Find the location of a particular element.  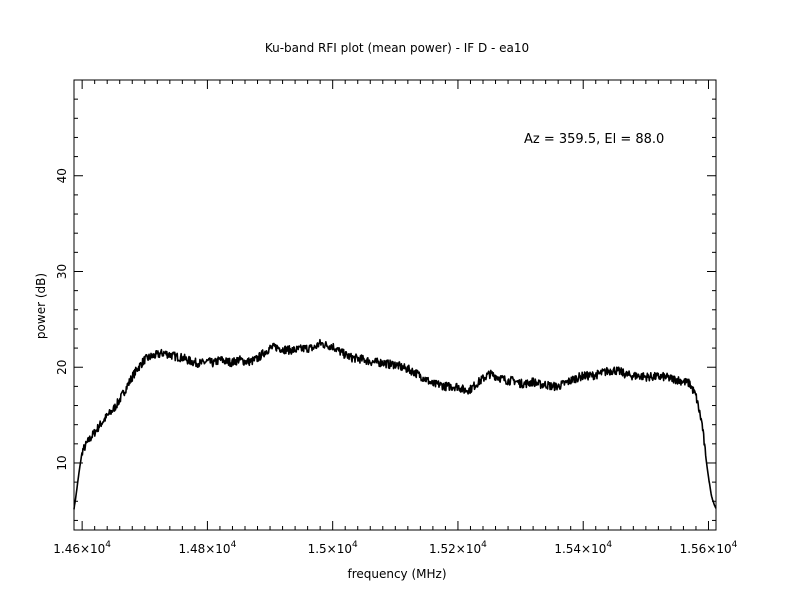

y-tick-label: 30 is located at coordinates (62, 271).